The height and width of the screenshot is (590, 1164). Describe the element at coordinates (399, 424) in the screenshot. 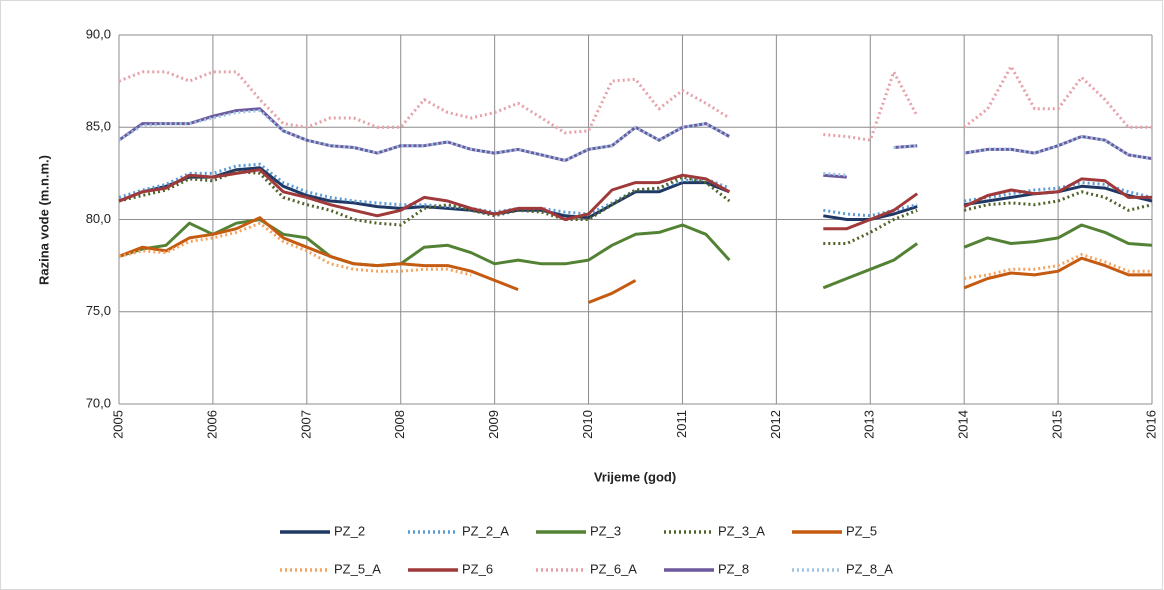

I see `x-tick-label: 2008` at that location.